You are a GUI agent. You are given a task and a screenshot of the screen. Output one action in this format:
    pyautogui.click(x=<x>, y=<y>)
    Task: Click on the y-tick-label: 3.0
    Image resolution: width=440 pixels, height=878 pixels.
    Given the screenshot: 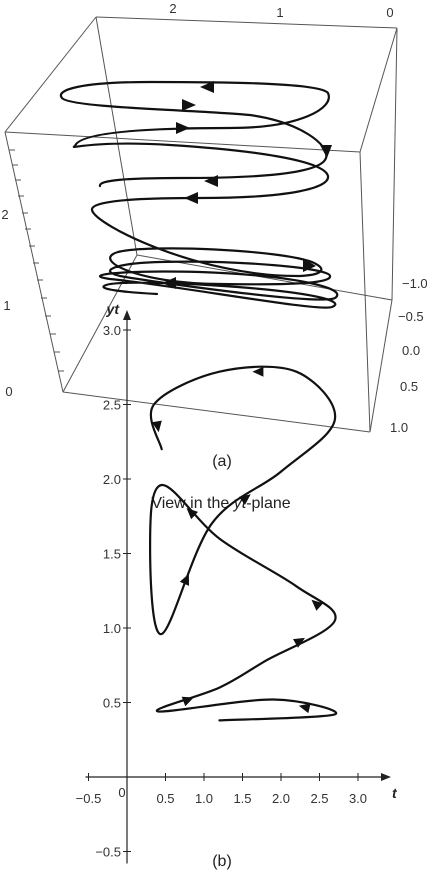 What is the action you would take?
    pyautogui.click(x=112, y=330)
    